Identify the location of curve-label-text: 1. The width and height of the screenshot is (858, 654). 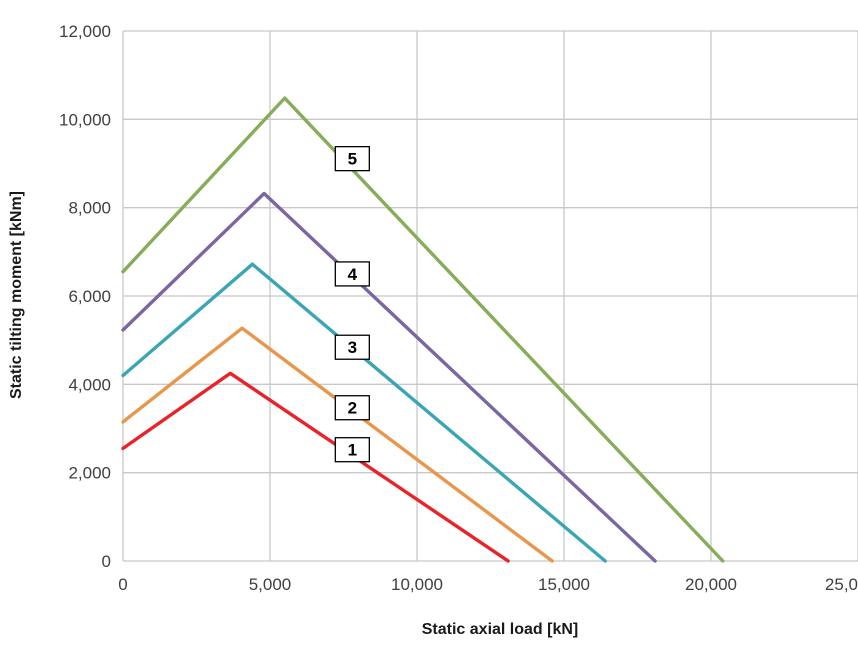
(352, 450).